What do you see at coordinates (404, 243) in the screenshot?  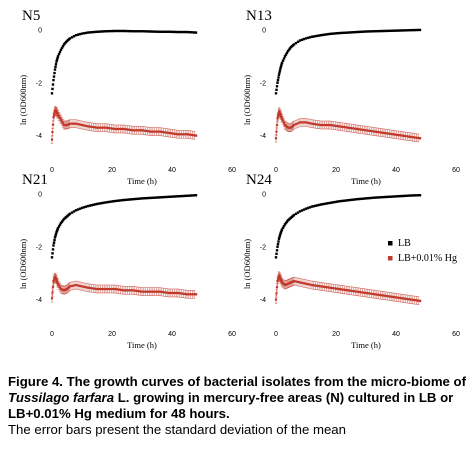 I see `legend-label: LB` at bounding box center [404, 243].